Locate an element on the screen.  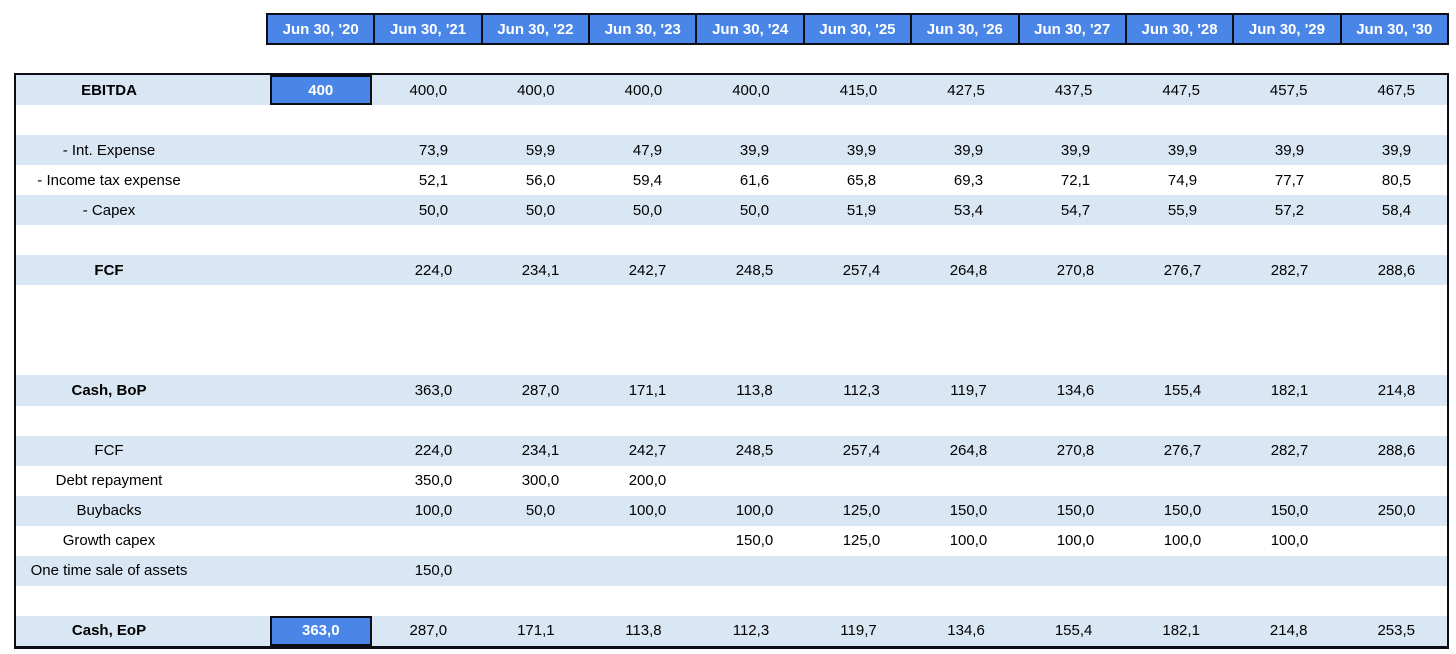
value-cell: 248,5 is located at coordinates (754, 270).